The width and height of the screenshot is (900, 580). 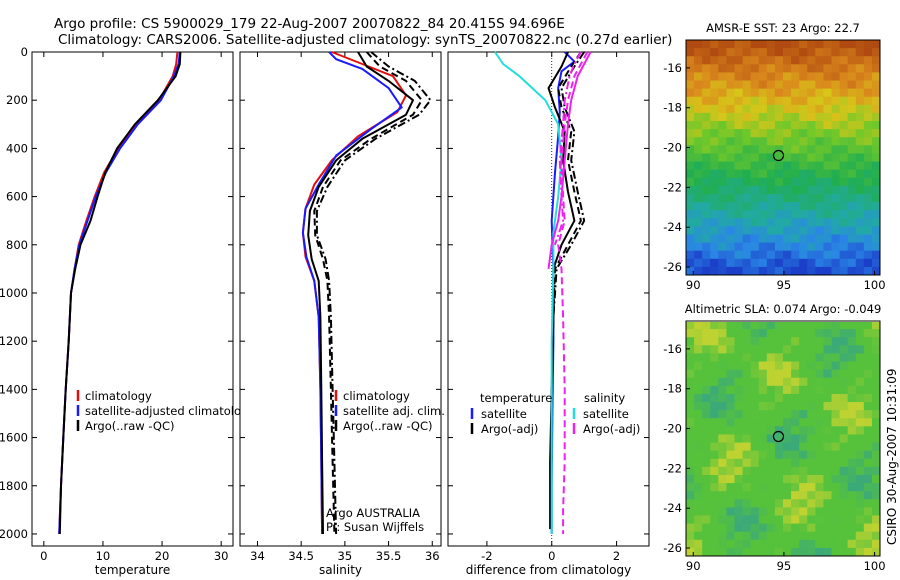 What do you see at coordinates (616, 556) in the screenshot?
I see `x-tick-label: 2` at bounding box center [616, 556].